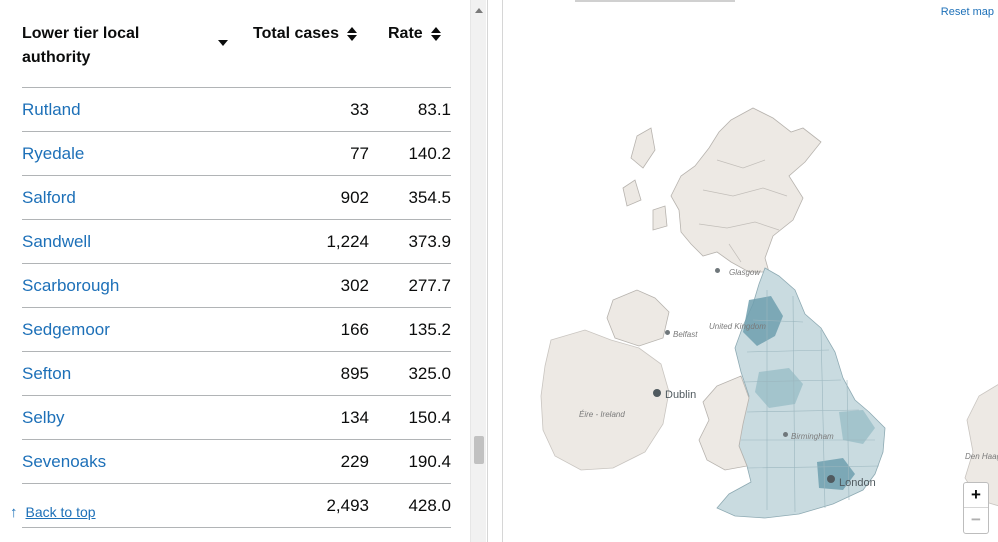 The height and width of the screenshot is (542, 998). Describe the element at coordinates (724, 423) in the screenshot. I see `wales-region` at that location.